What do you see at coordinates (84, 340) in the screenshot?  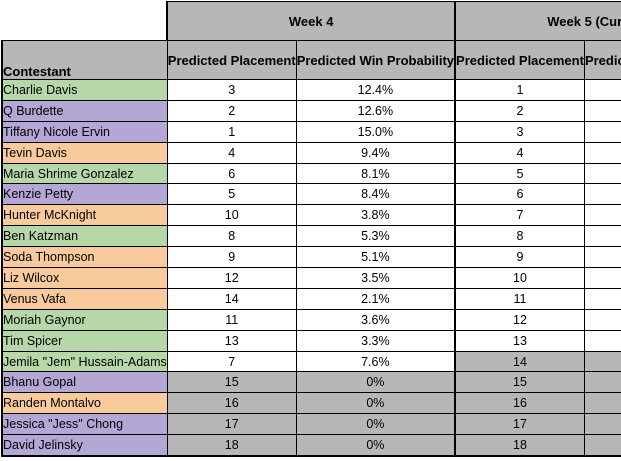 I see `contestant-name-cell: Tim Spicer` at bounding box center [84, 340].